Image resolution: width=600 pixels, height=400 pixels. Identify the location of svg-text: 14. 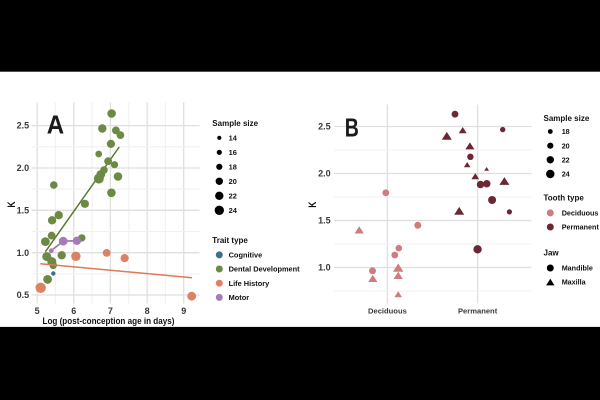
(233, 137).